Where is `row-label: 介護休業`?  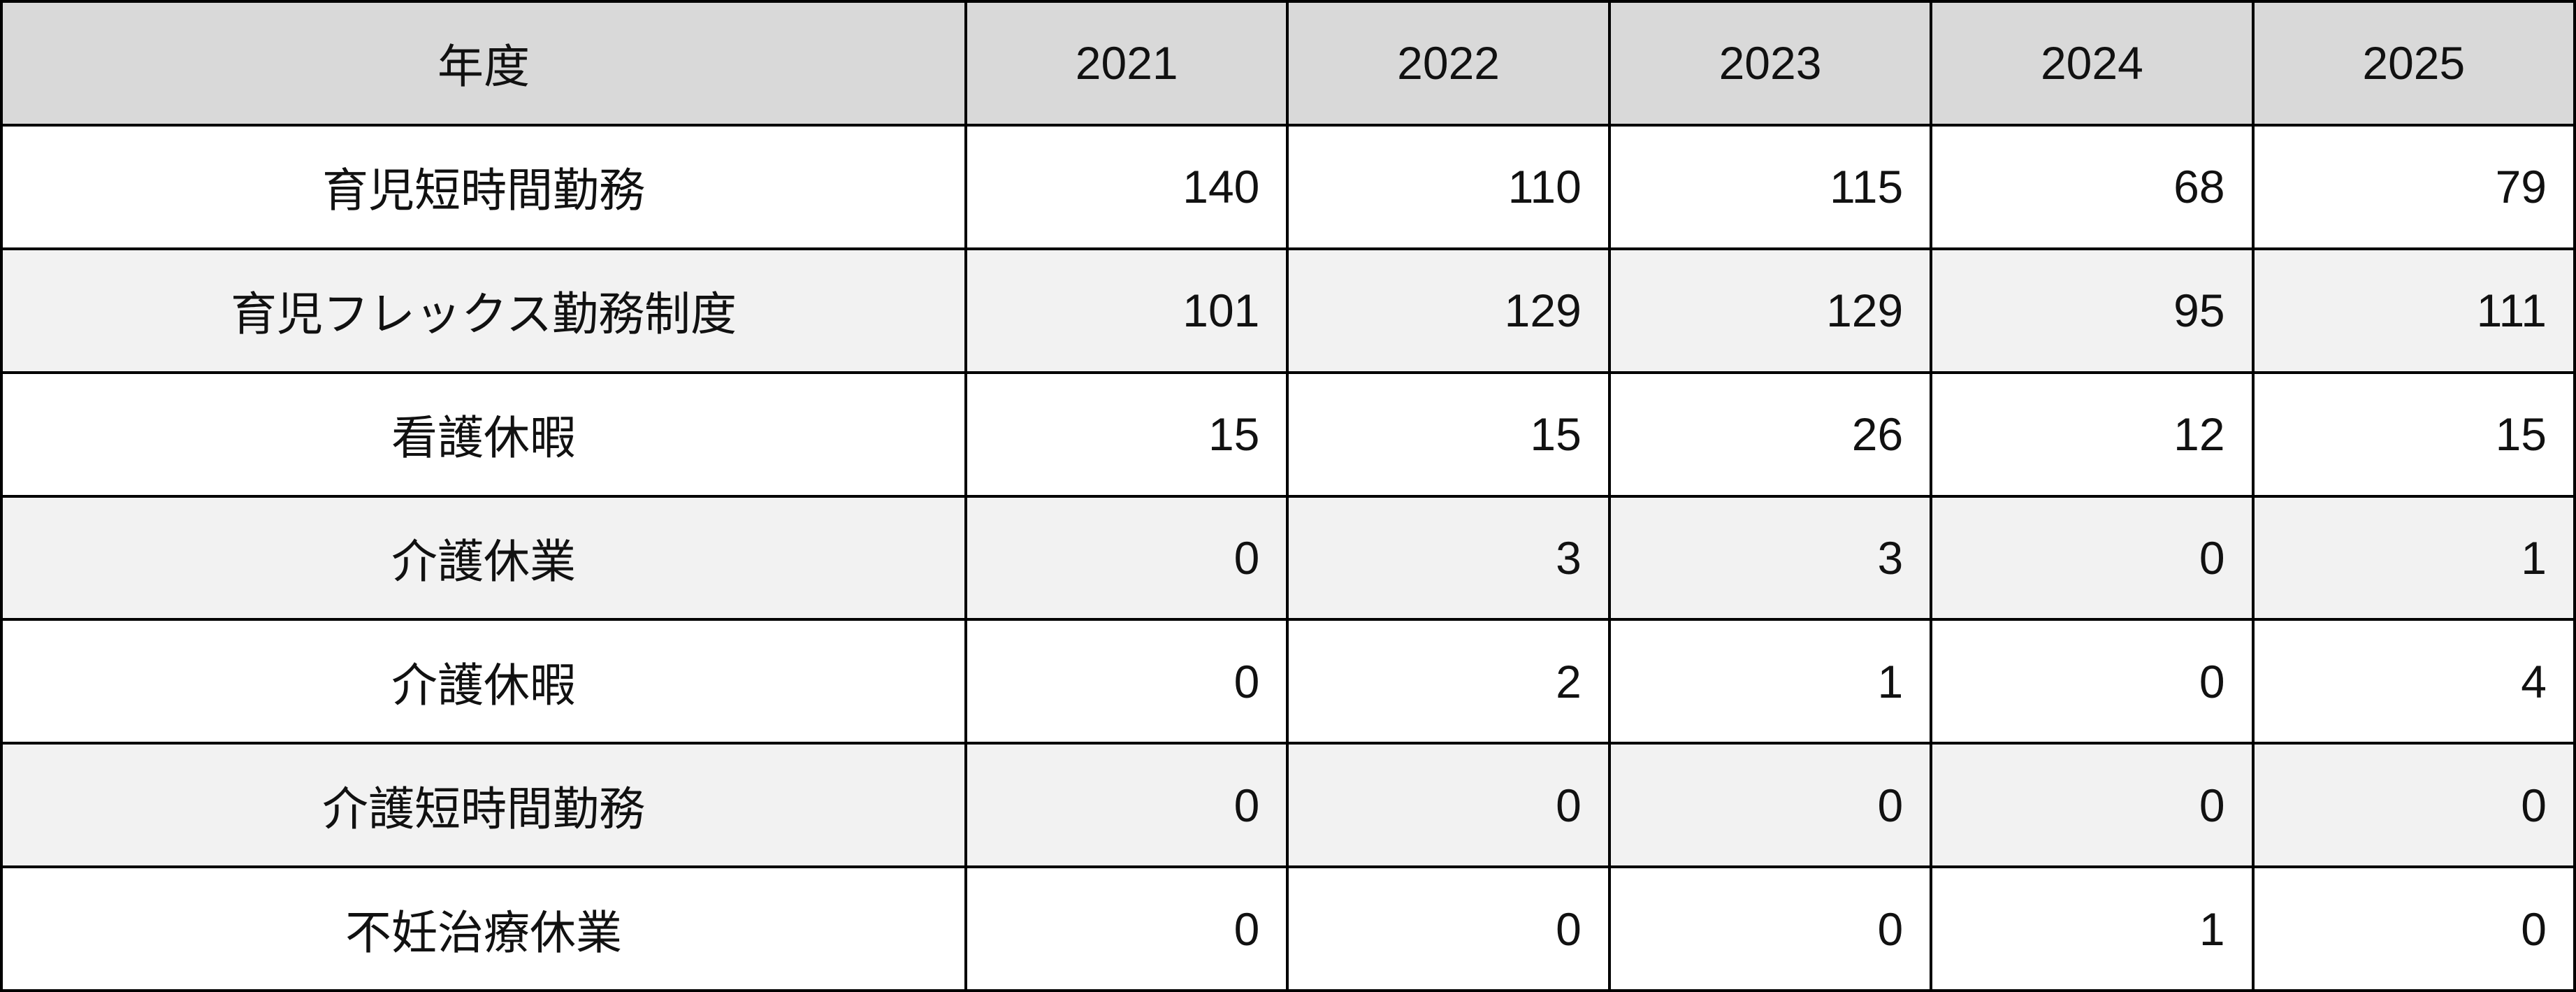
row-label: 介護休業 is located at coordinates (485, 559).